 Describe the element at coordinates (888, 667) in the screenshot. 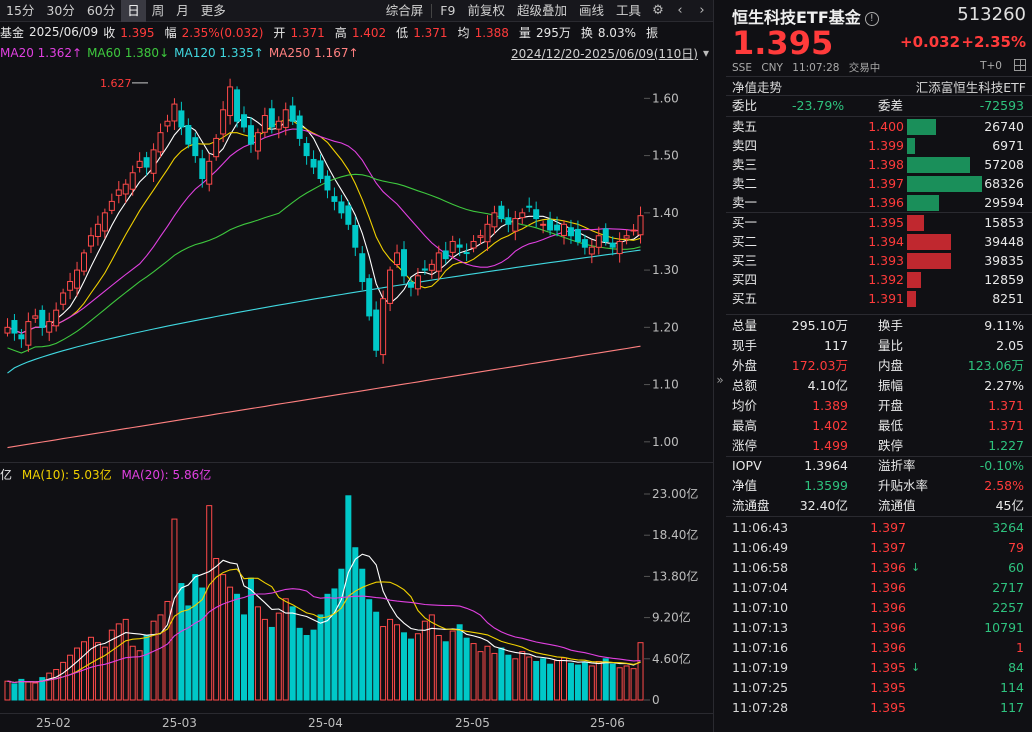

I see `tick-price: 1.395` at that location.